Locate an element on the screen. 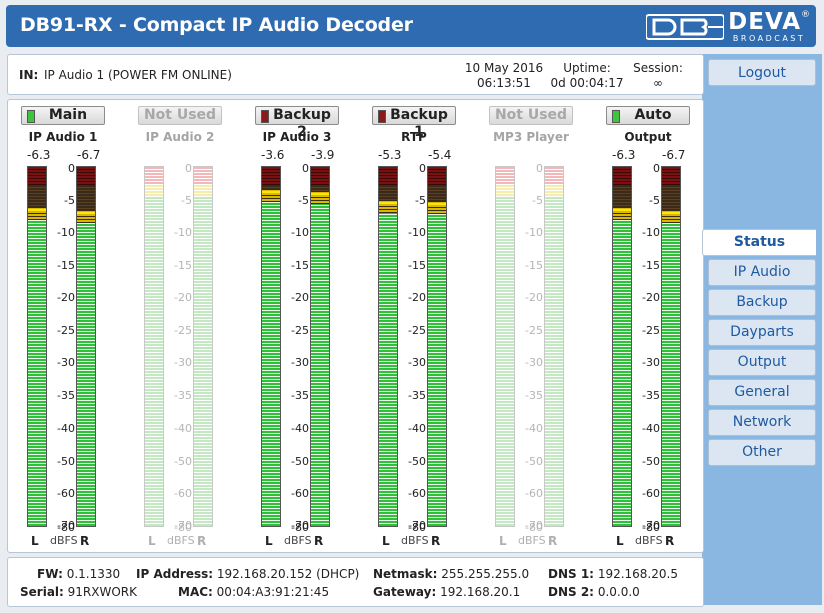  dns2-info: DNS 2: 0.0.0.0 is located at coordinates (594, 592).